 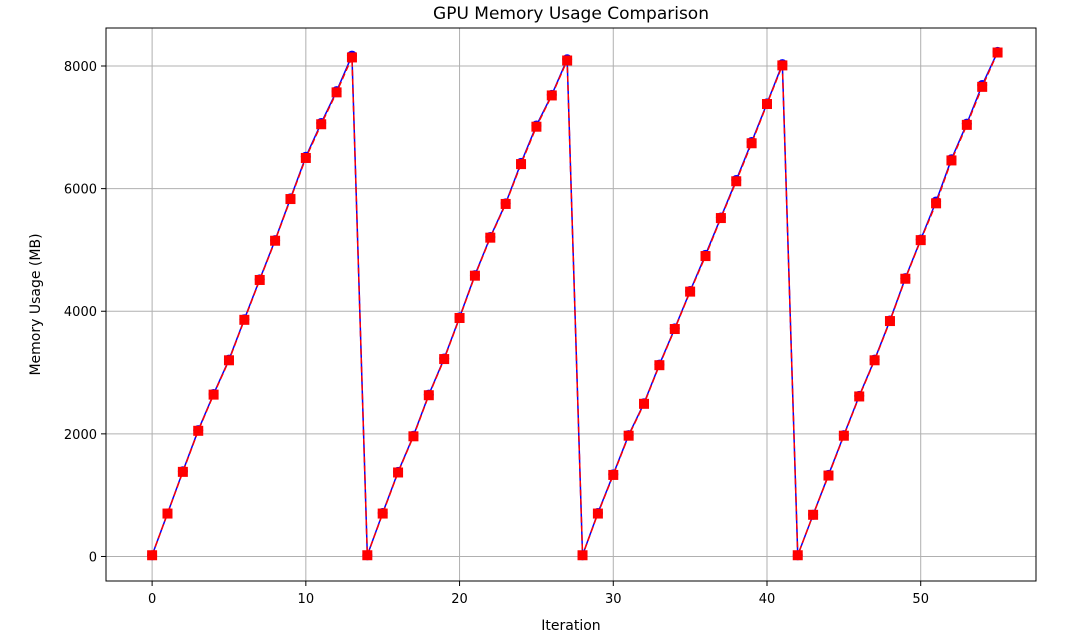 I want to click on x-tick-label: 10, so click(x=306, y=599).